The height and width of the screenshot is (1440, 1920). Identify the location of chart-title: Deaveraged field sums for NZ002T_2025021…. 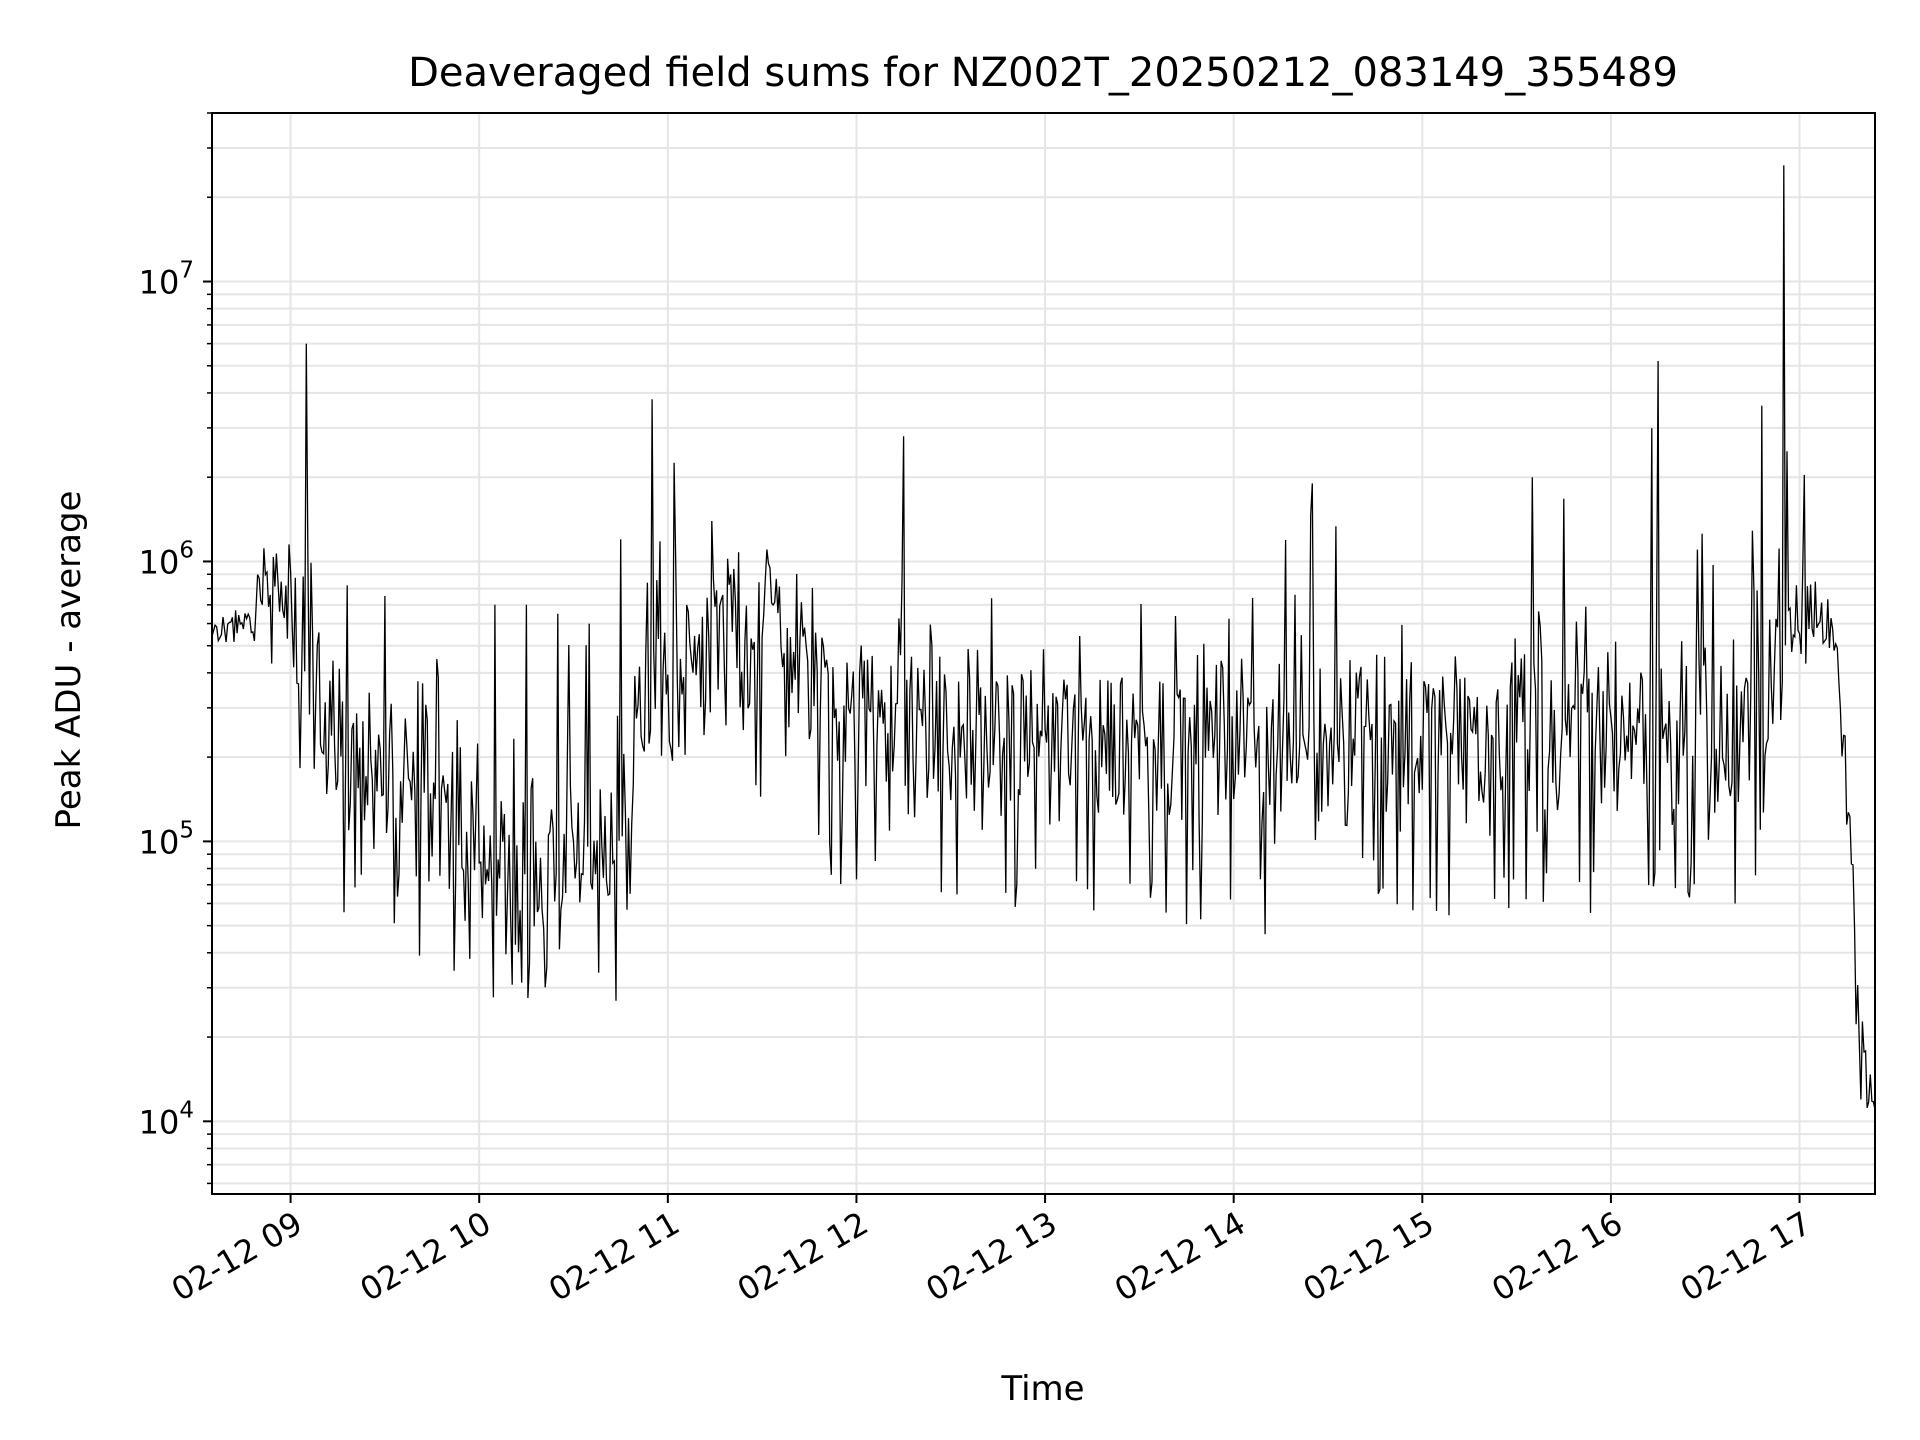
(1043, 73).